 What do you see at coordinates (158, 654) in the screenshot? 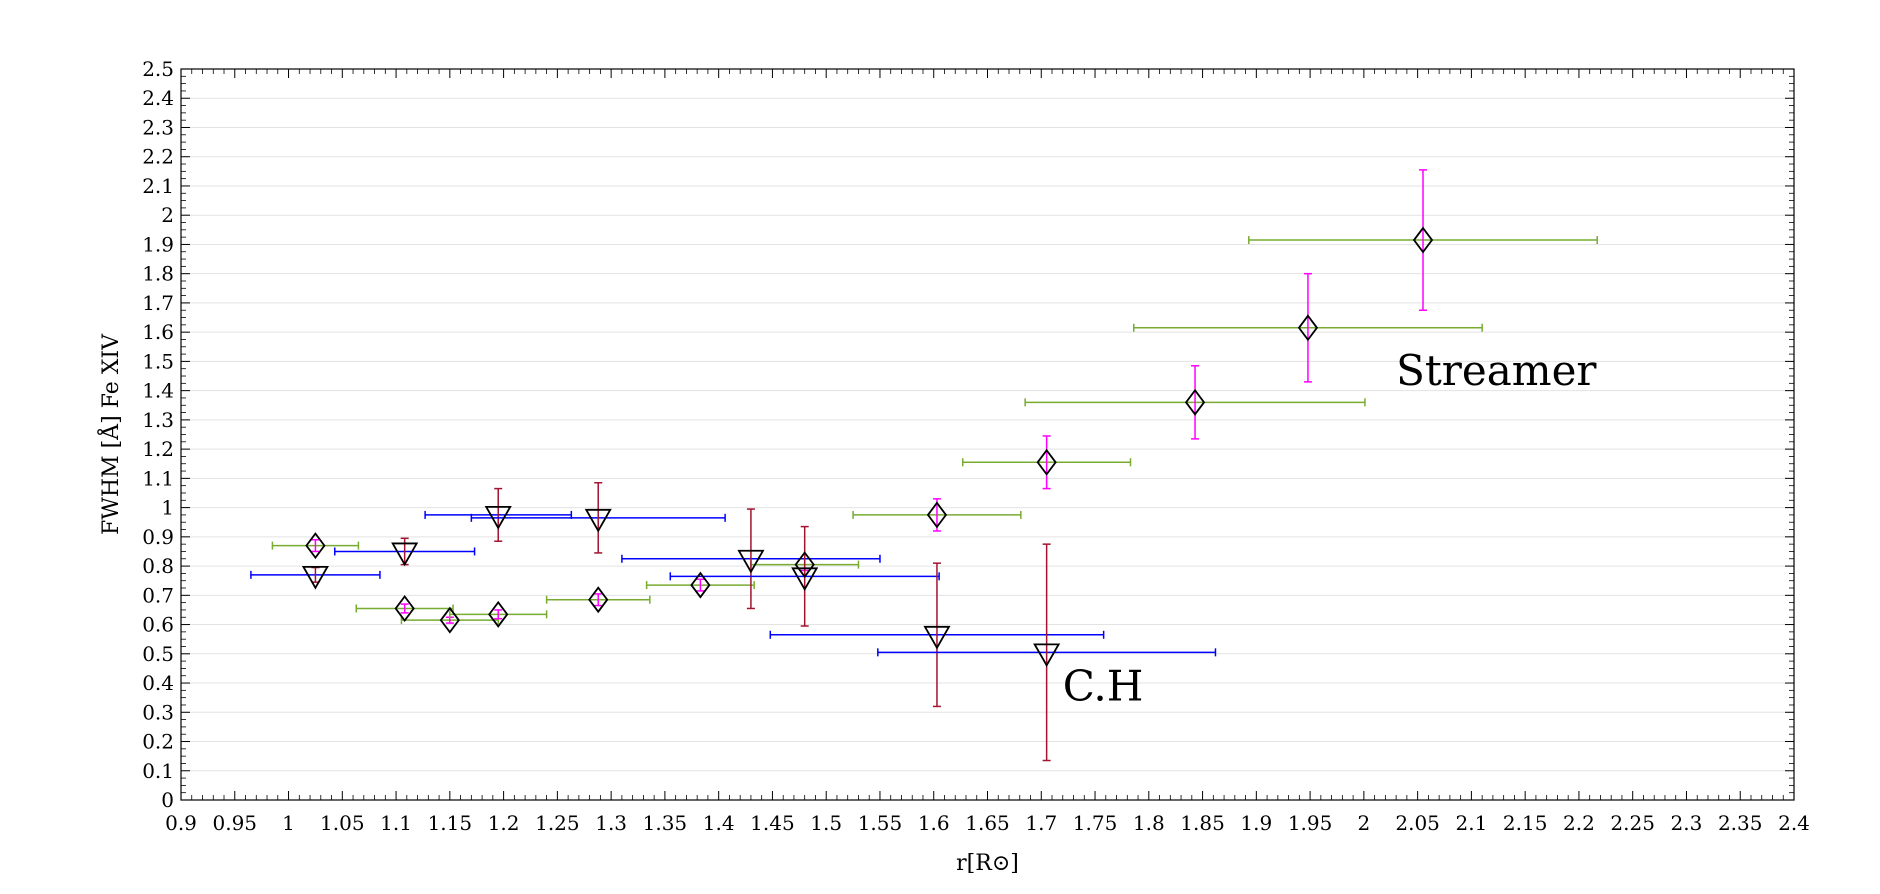
I see `y-tick-label: 0.5` at bounding box center [158, 654].